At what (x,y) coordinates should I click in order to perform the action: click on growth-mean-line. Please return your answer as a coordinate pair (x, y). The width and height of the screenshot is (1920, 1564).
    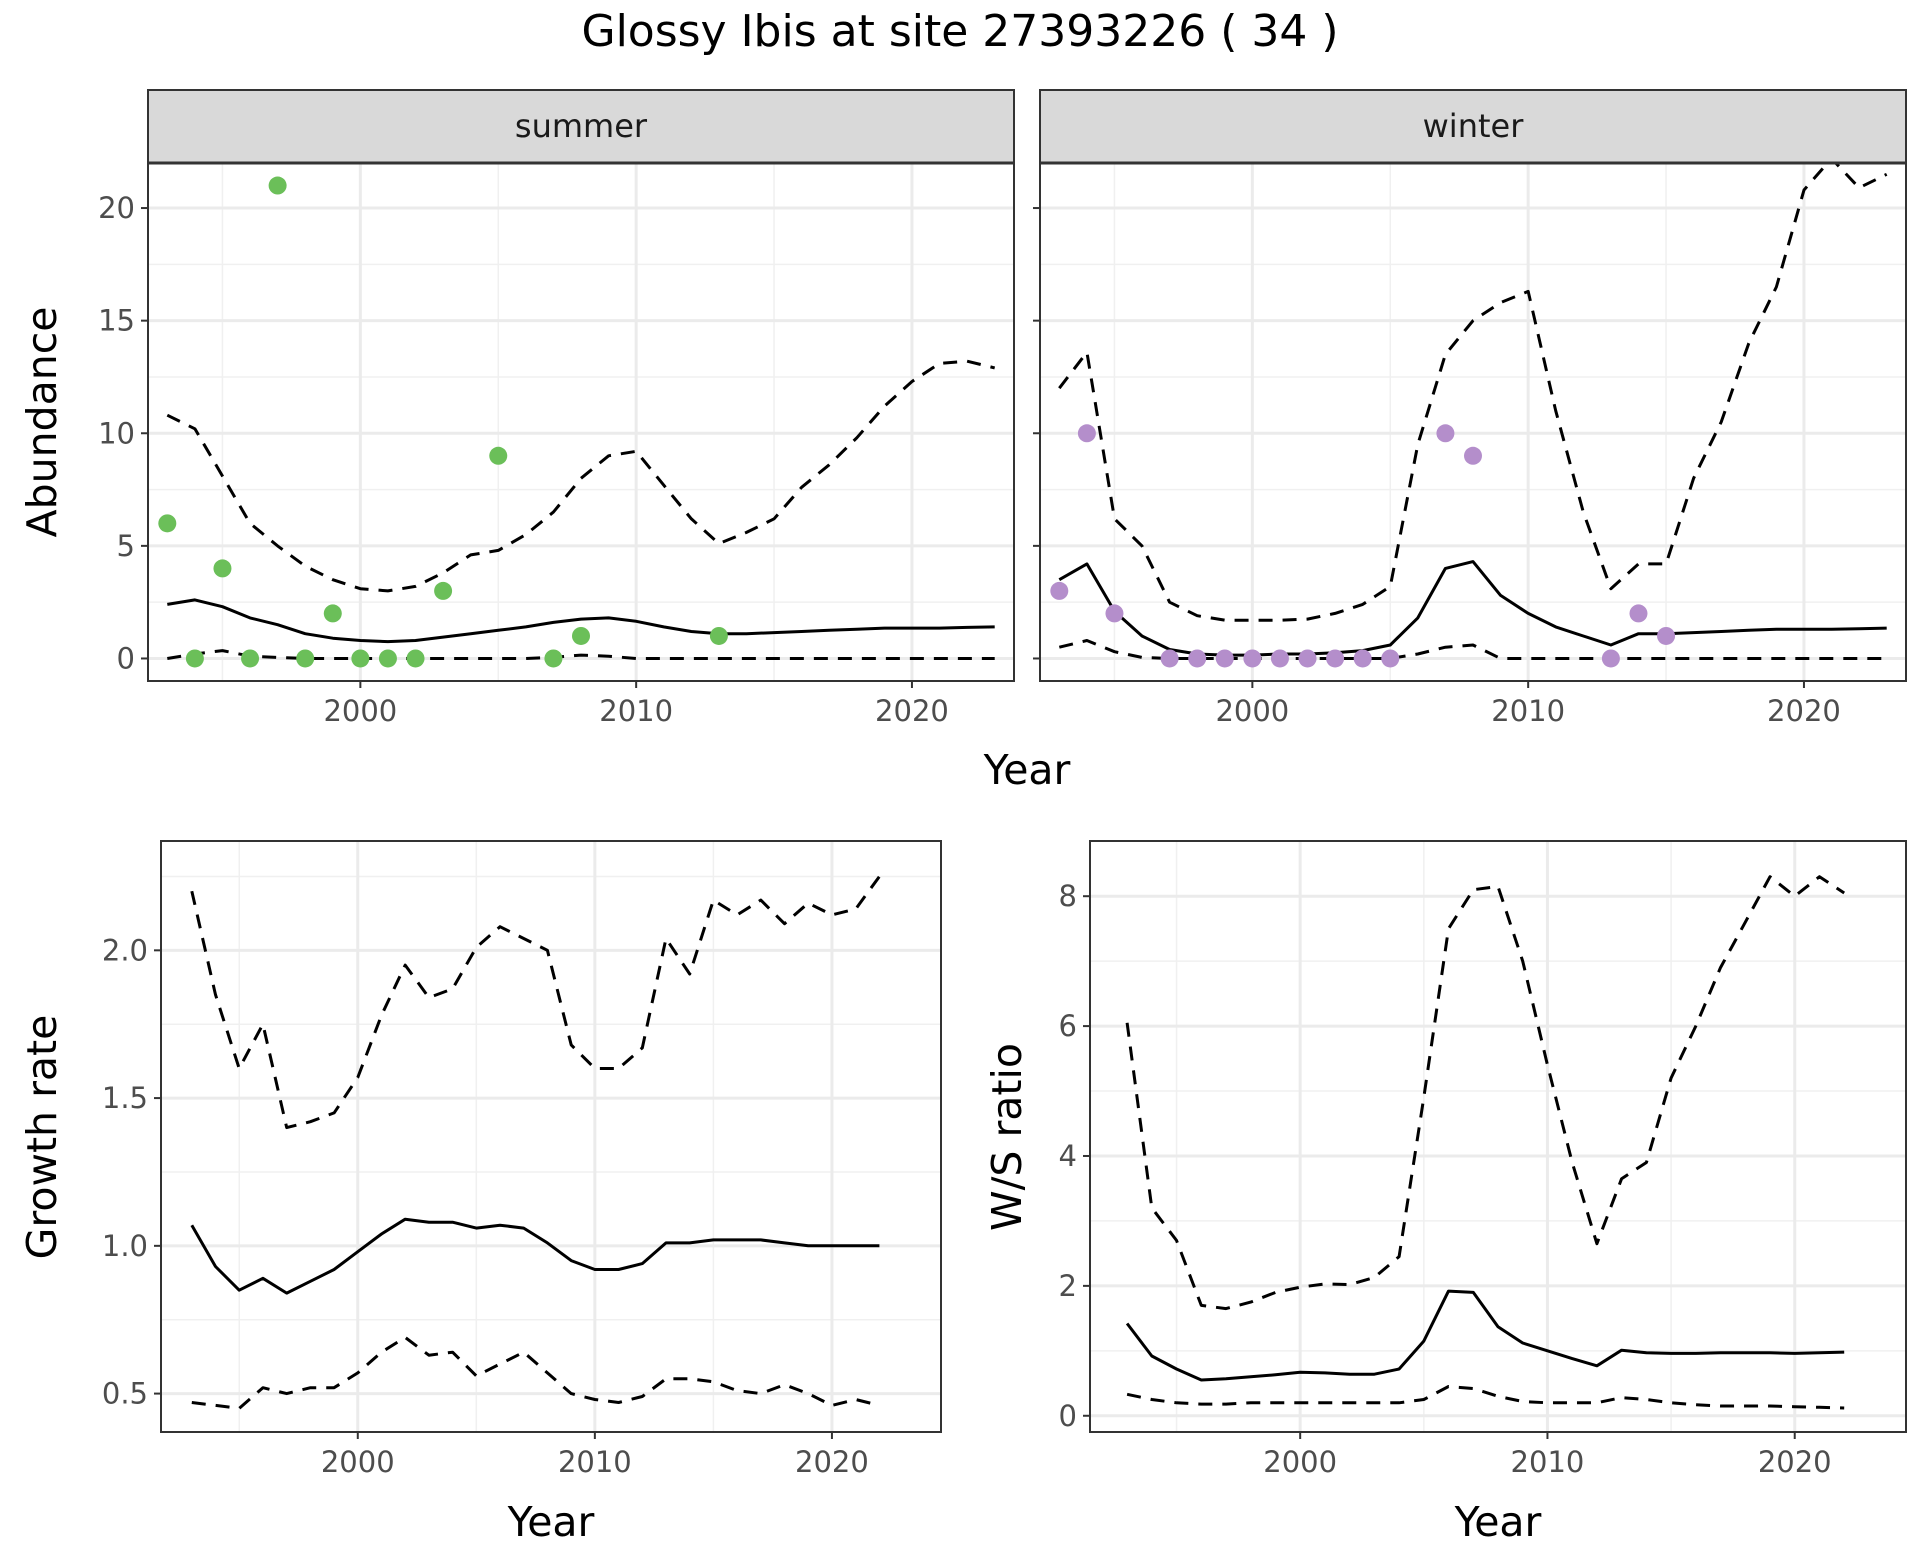
    Looking at the image, I should click on (535, 1256).